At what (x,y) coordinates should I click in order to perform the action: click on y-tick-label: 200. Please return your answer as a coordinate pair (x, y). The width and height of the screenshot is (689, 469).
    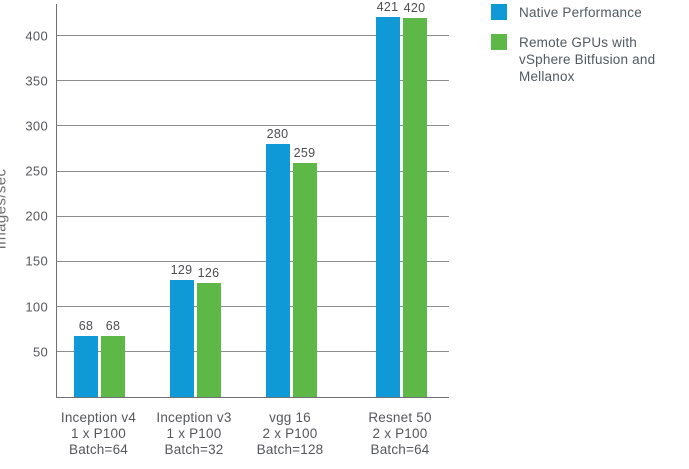
    Looking at the image, I should click on (36, 216).